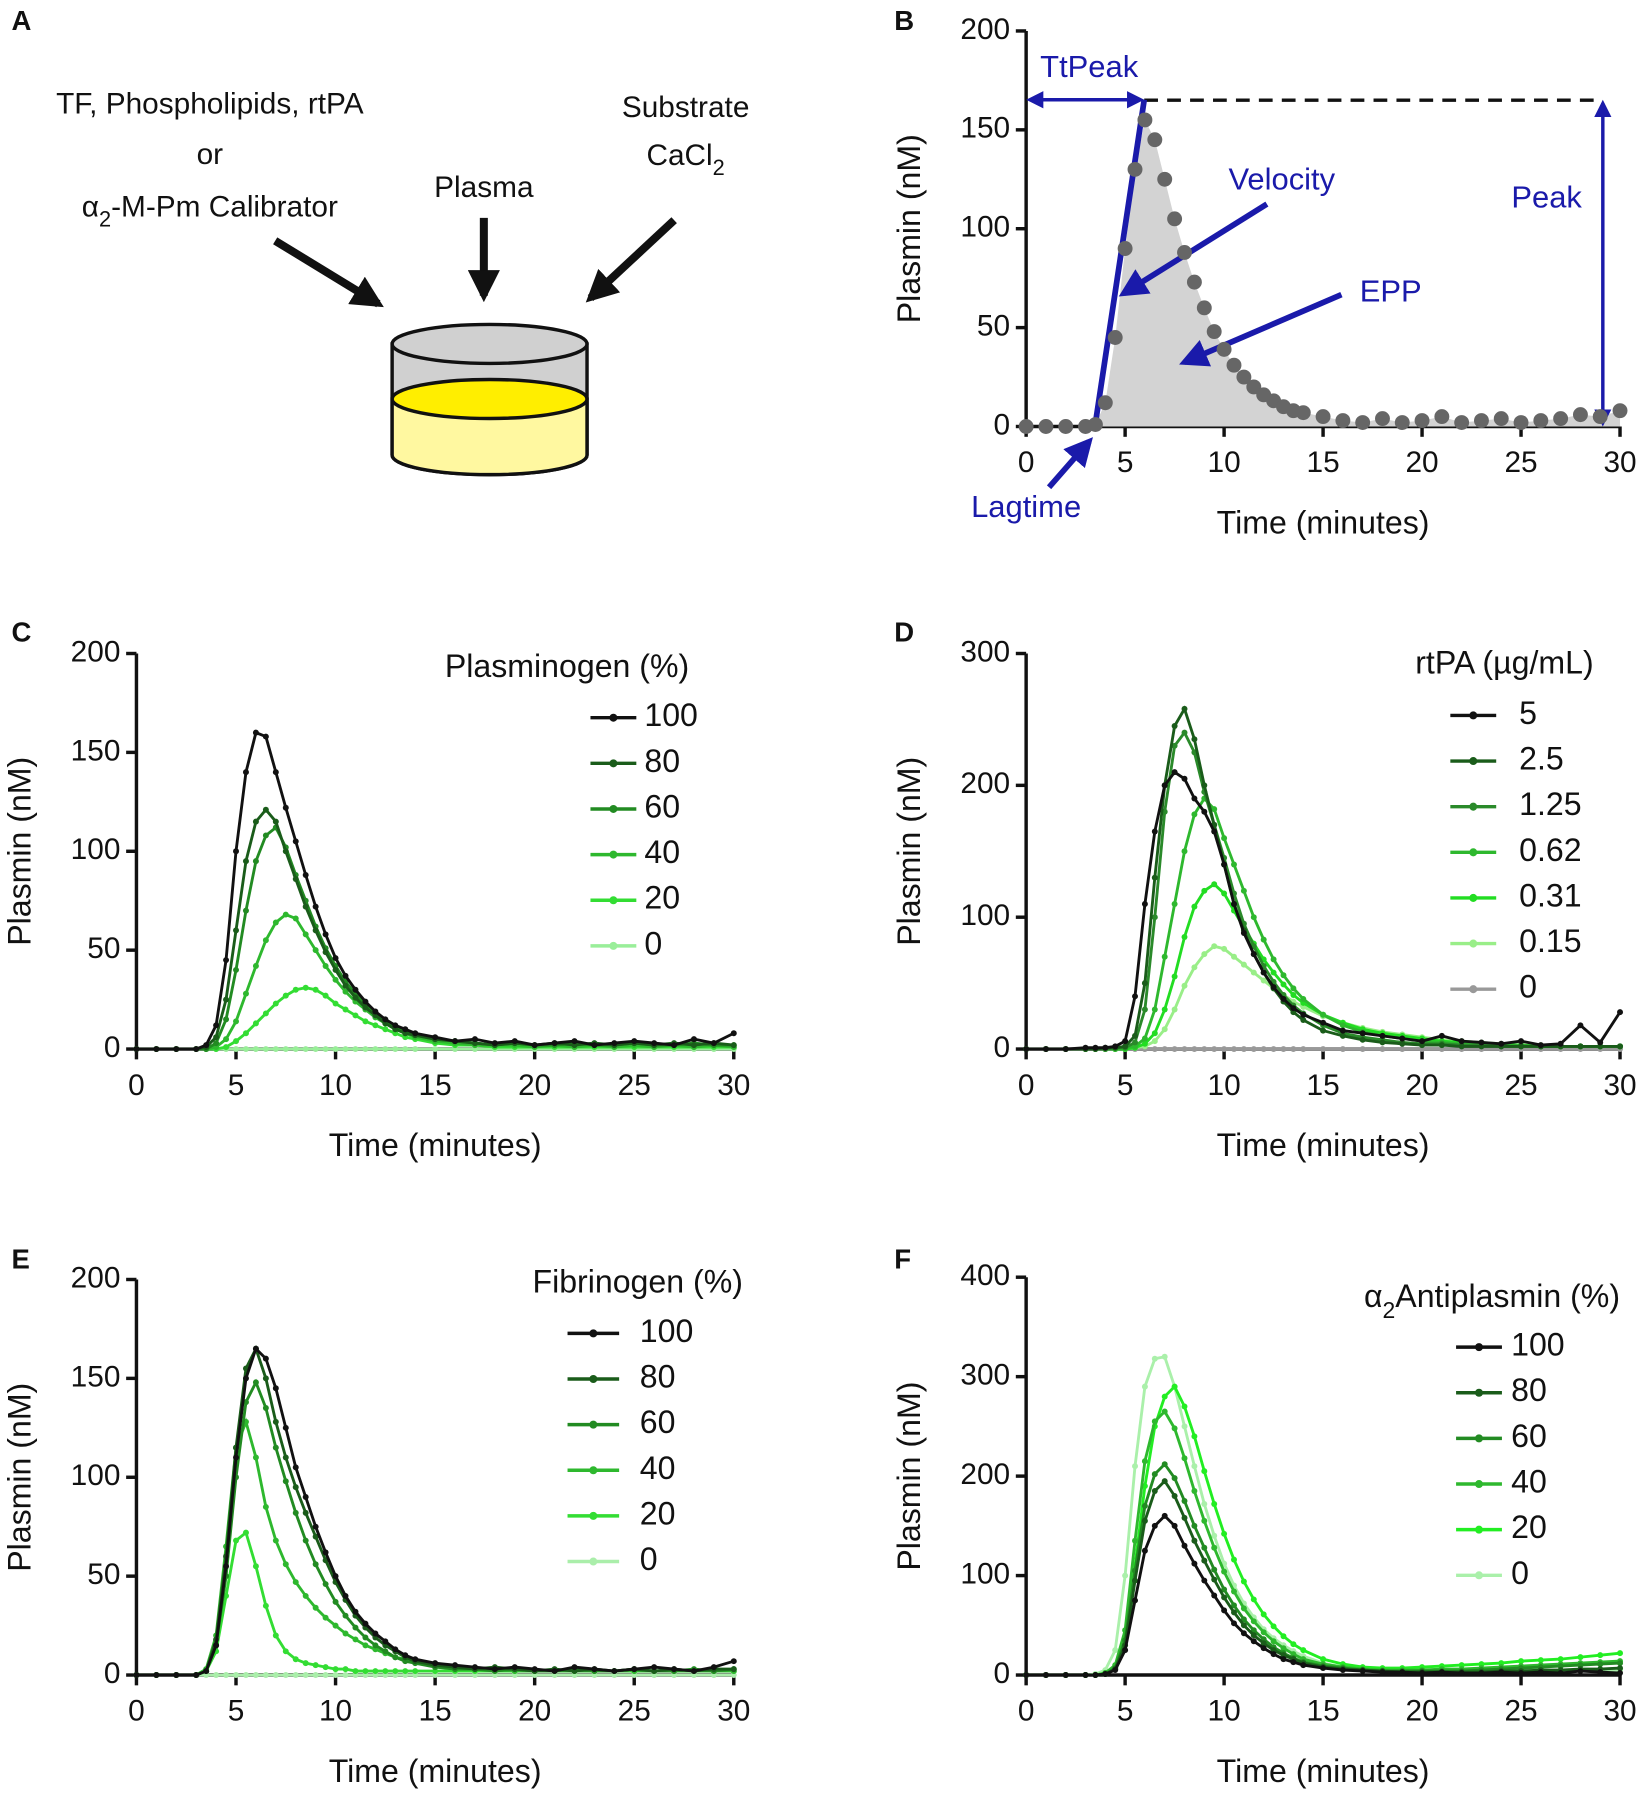 The width and height of the screenshot is (1651, 1800). Describe the element at coordinates (685, 159) in the screenshot. I see `substrate-label: CaCl2` at that location.